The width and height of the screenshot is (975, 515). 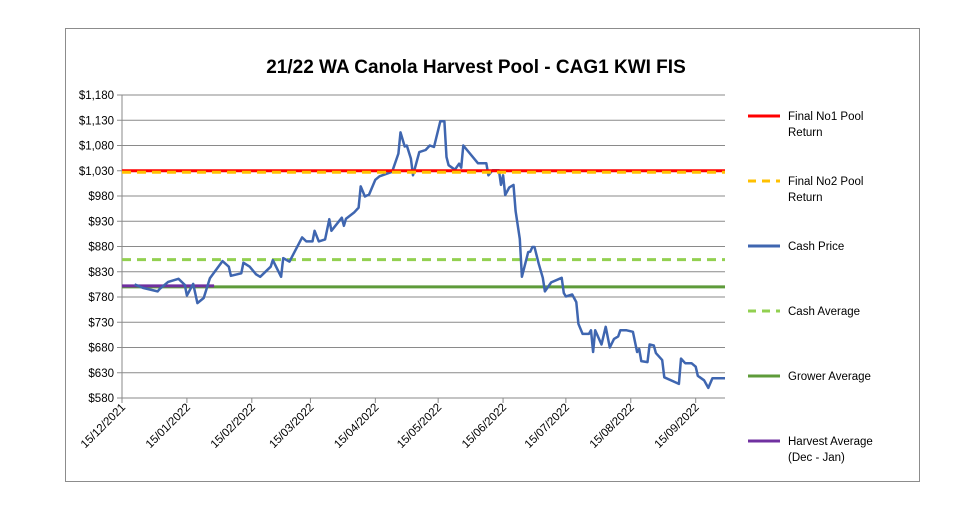 I want to click on legend-label: Cash Average, so click(x=824, y=312).